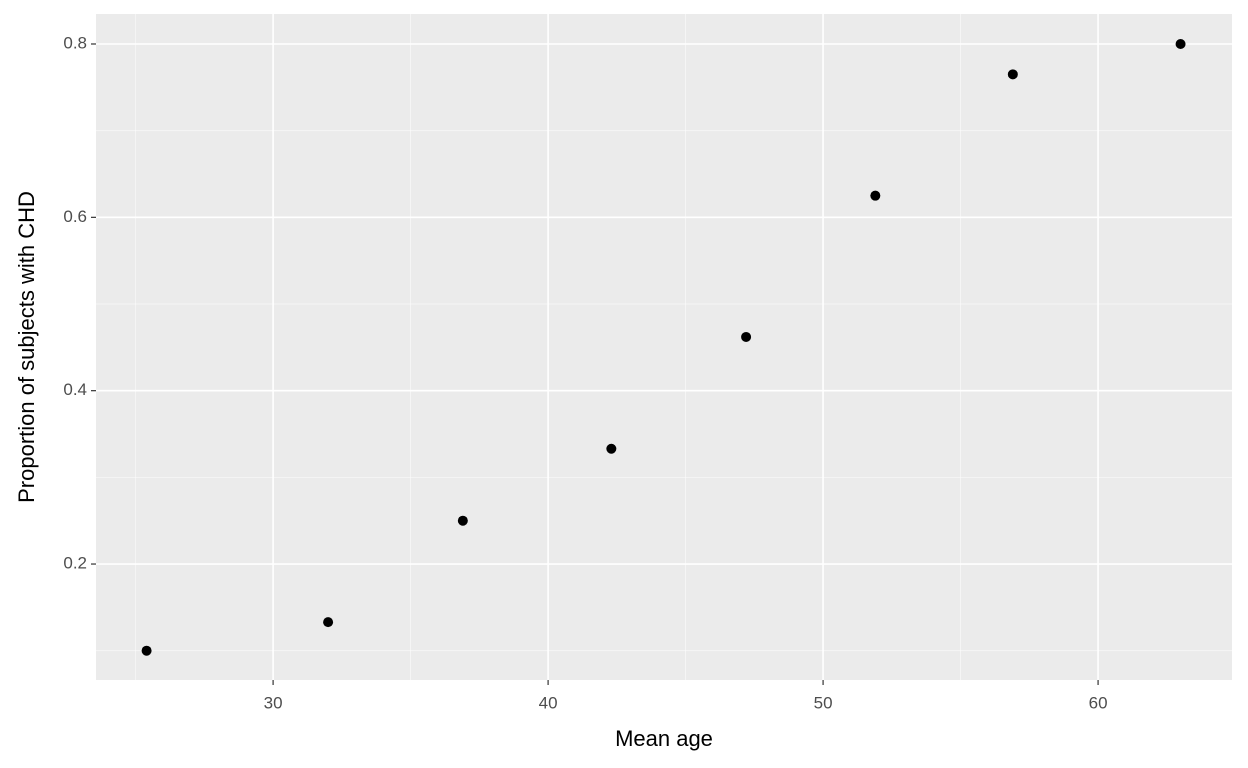  Describe the element at coordinates (823, 702) in the screenshot. I see `x-tick-label: 50` at that location.